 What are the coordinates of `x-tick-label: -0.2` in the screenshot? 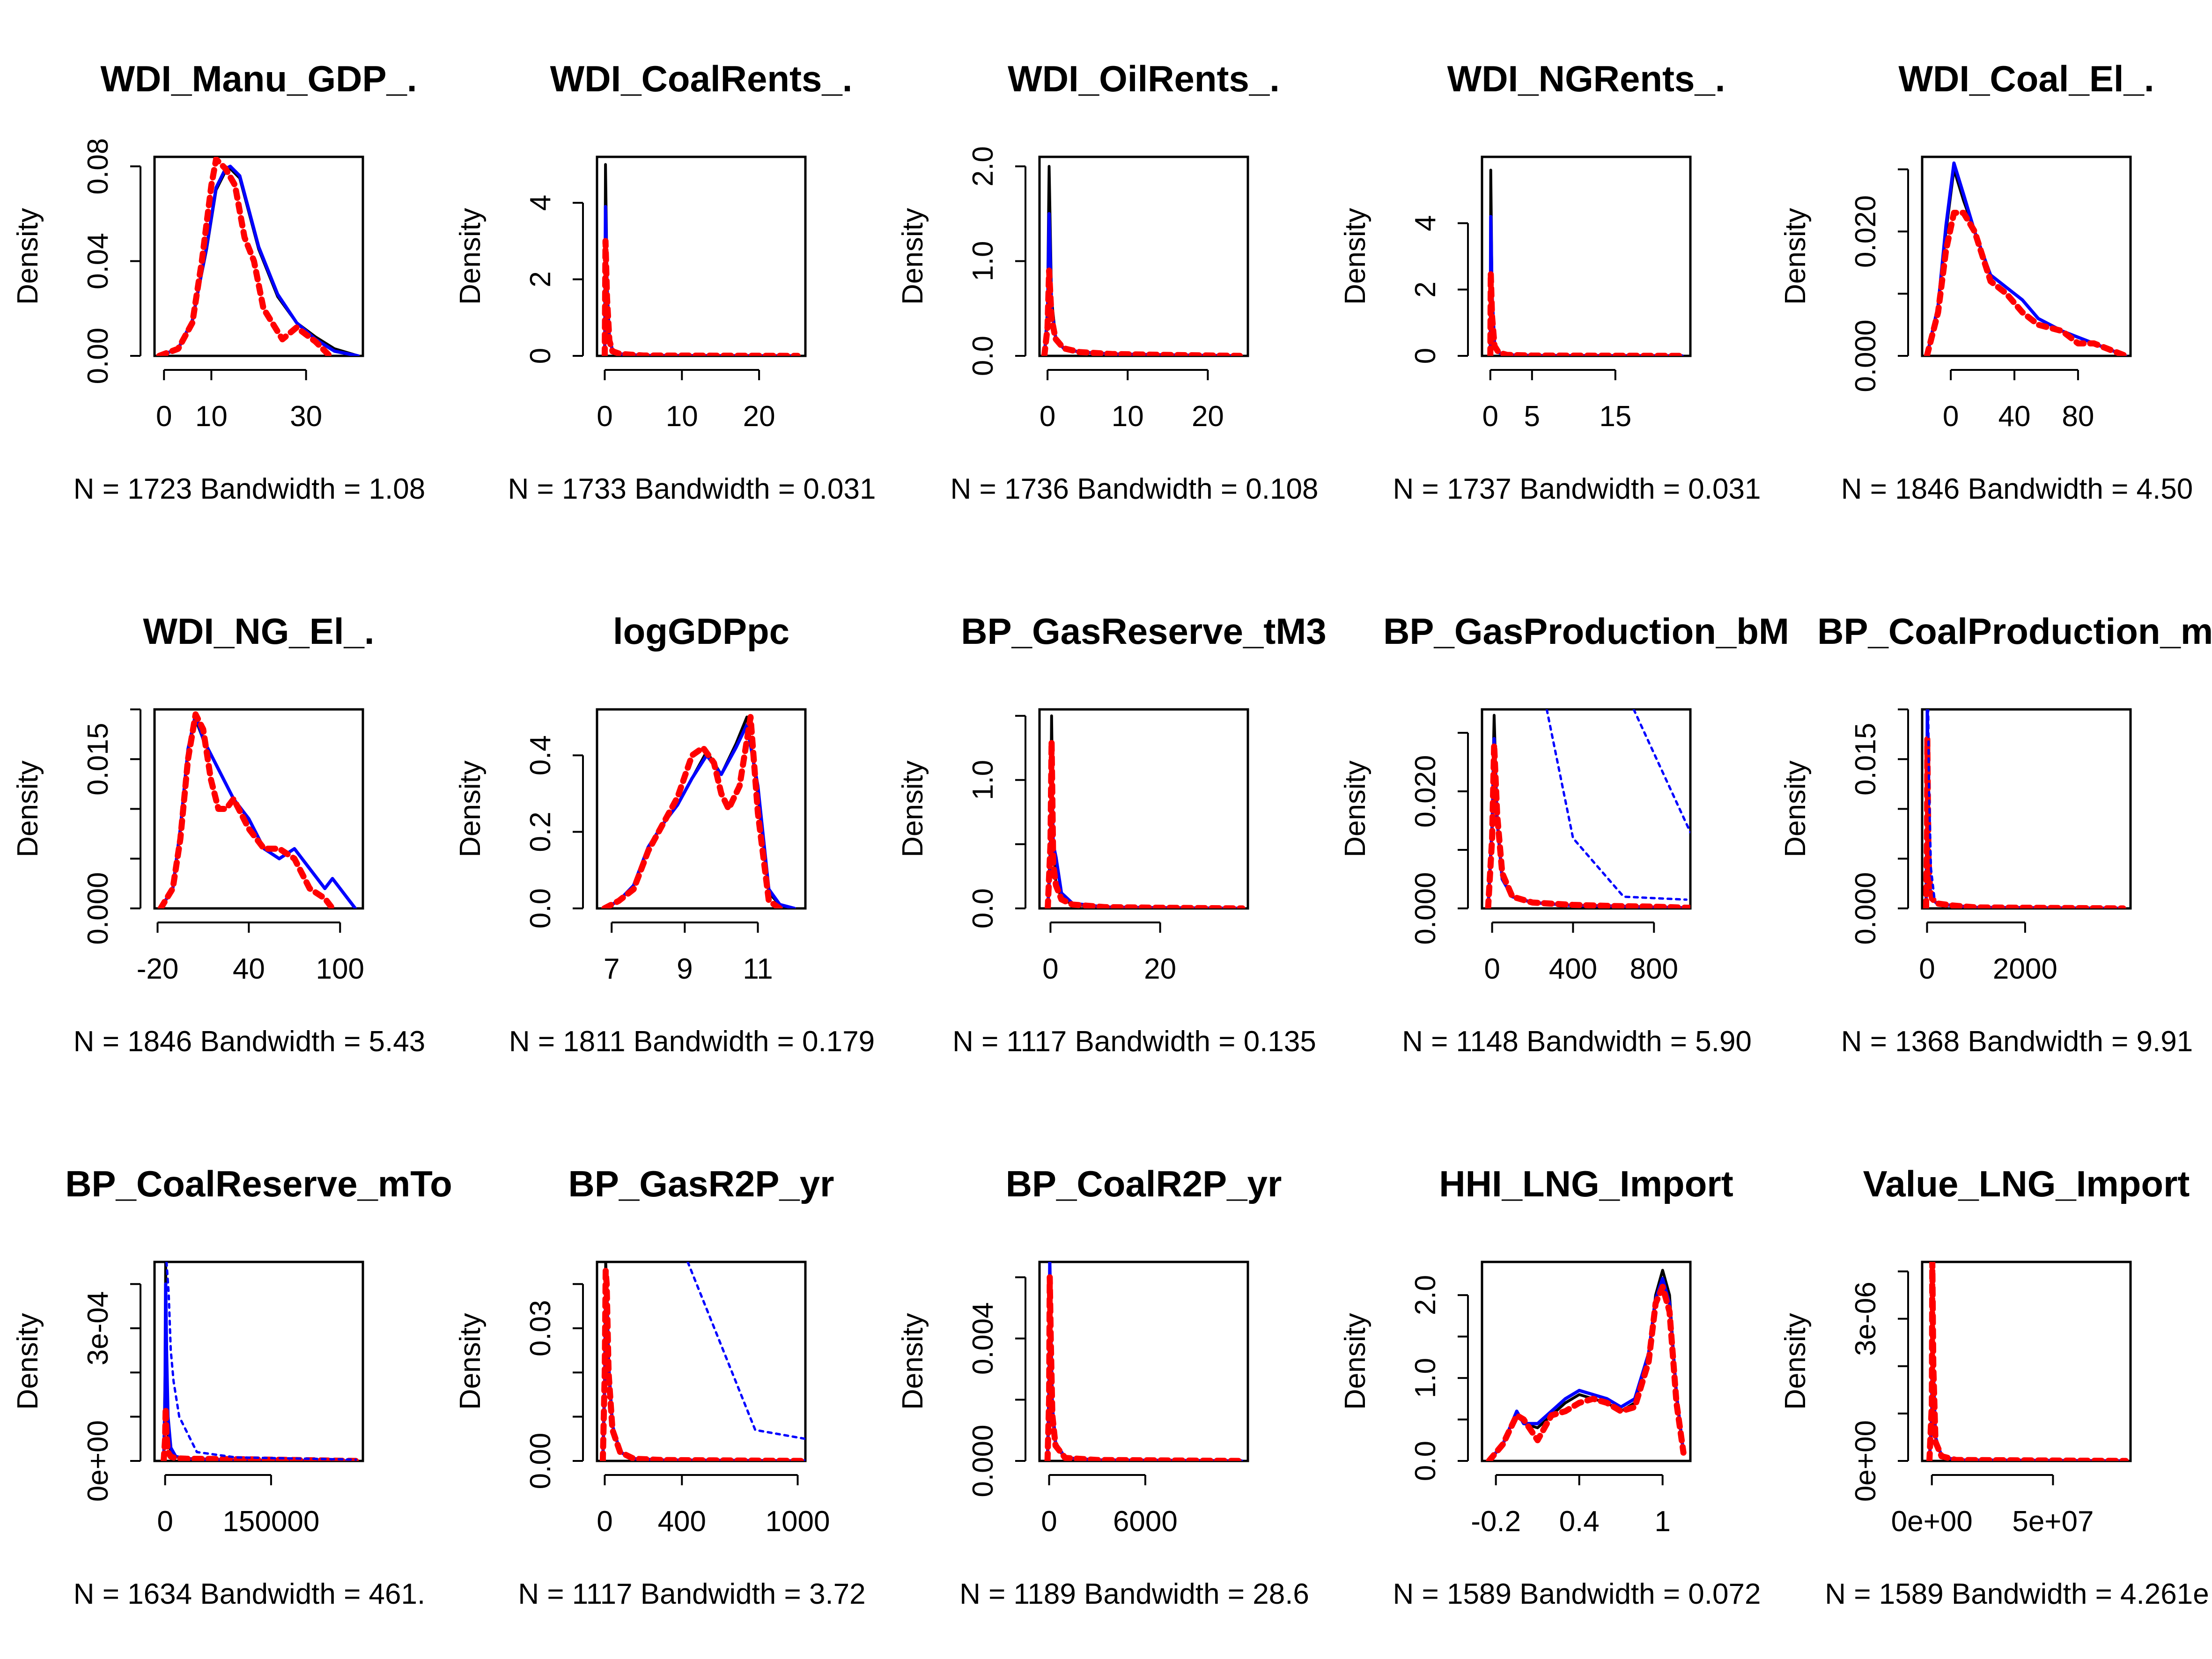 It's located at (1496, 1521).